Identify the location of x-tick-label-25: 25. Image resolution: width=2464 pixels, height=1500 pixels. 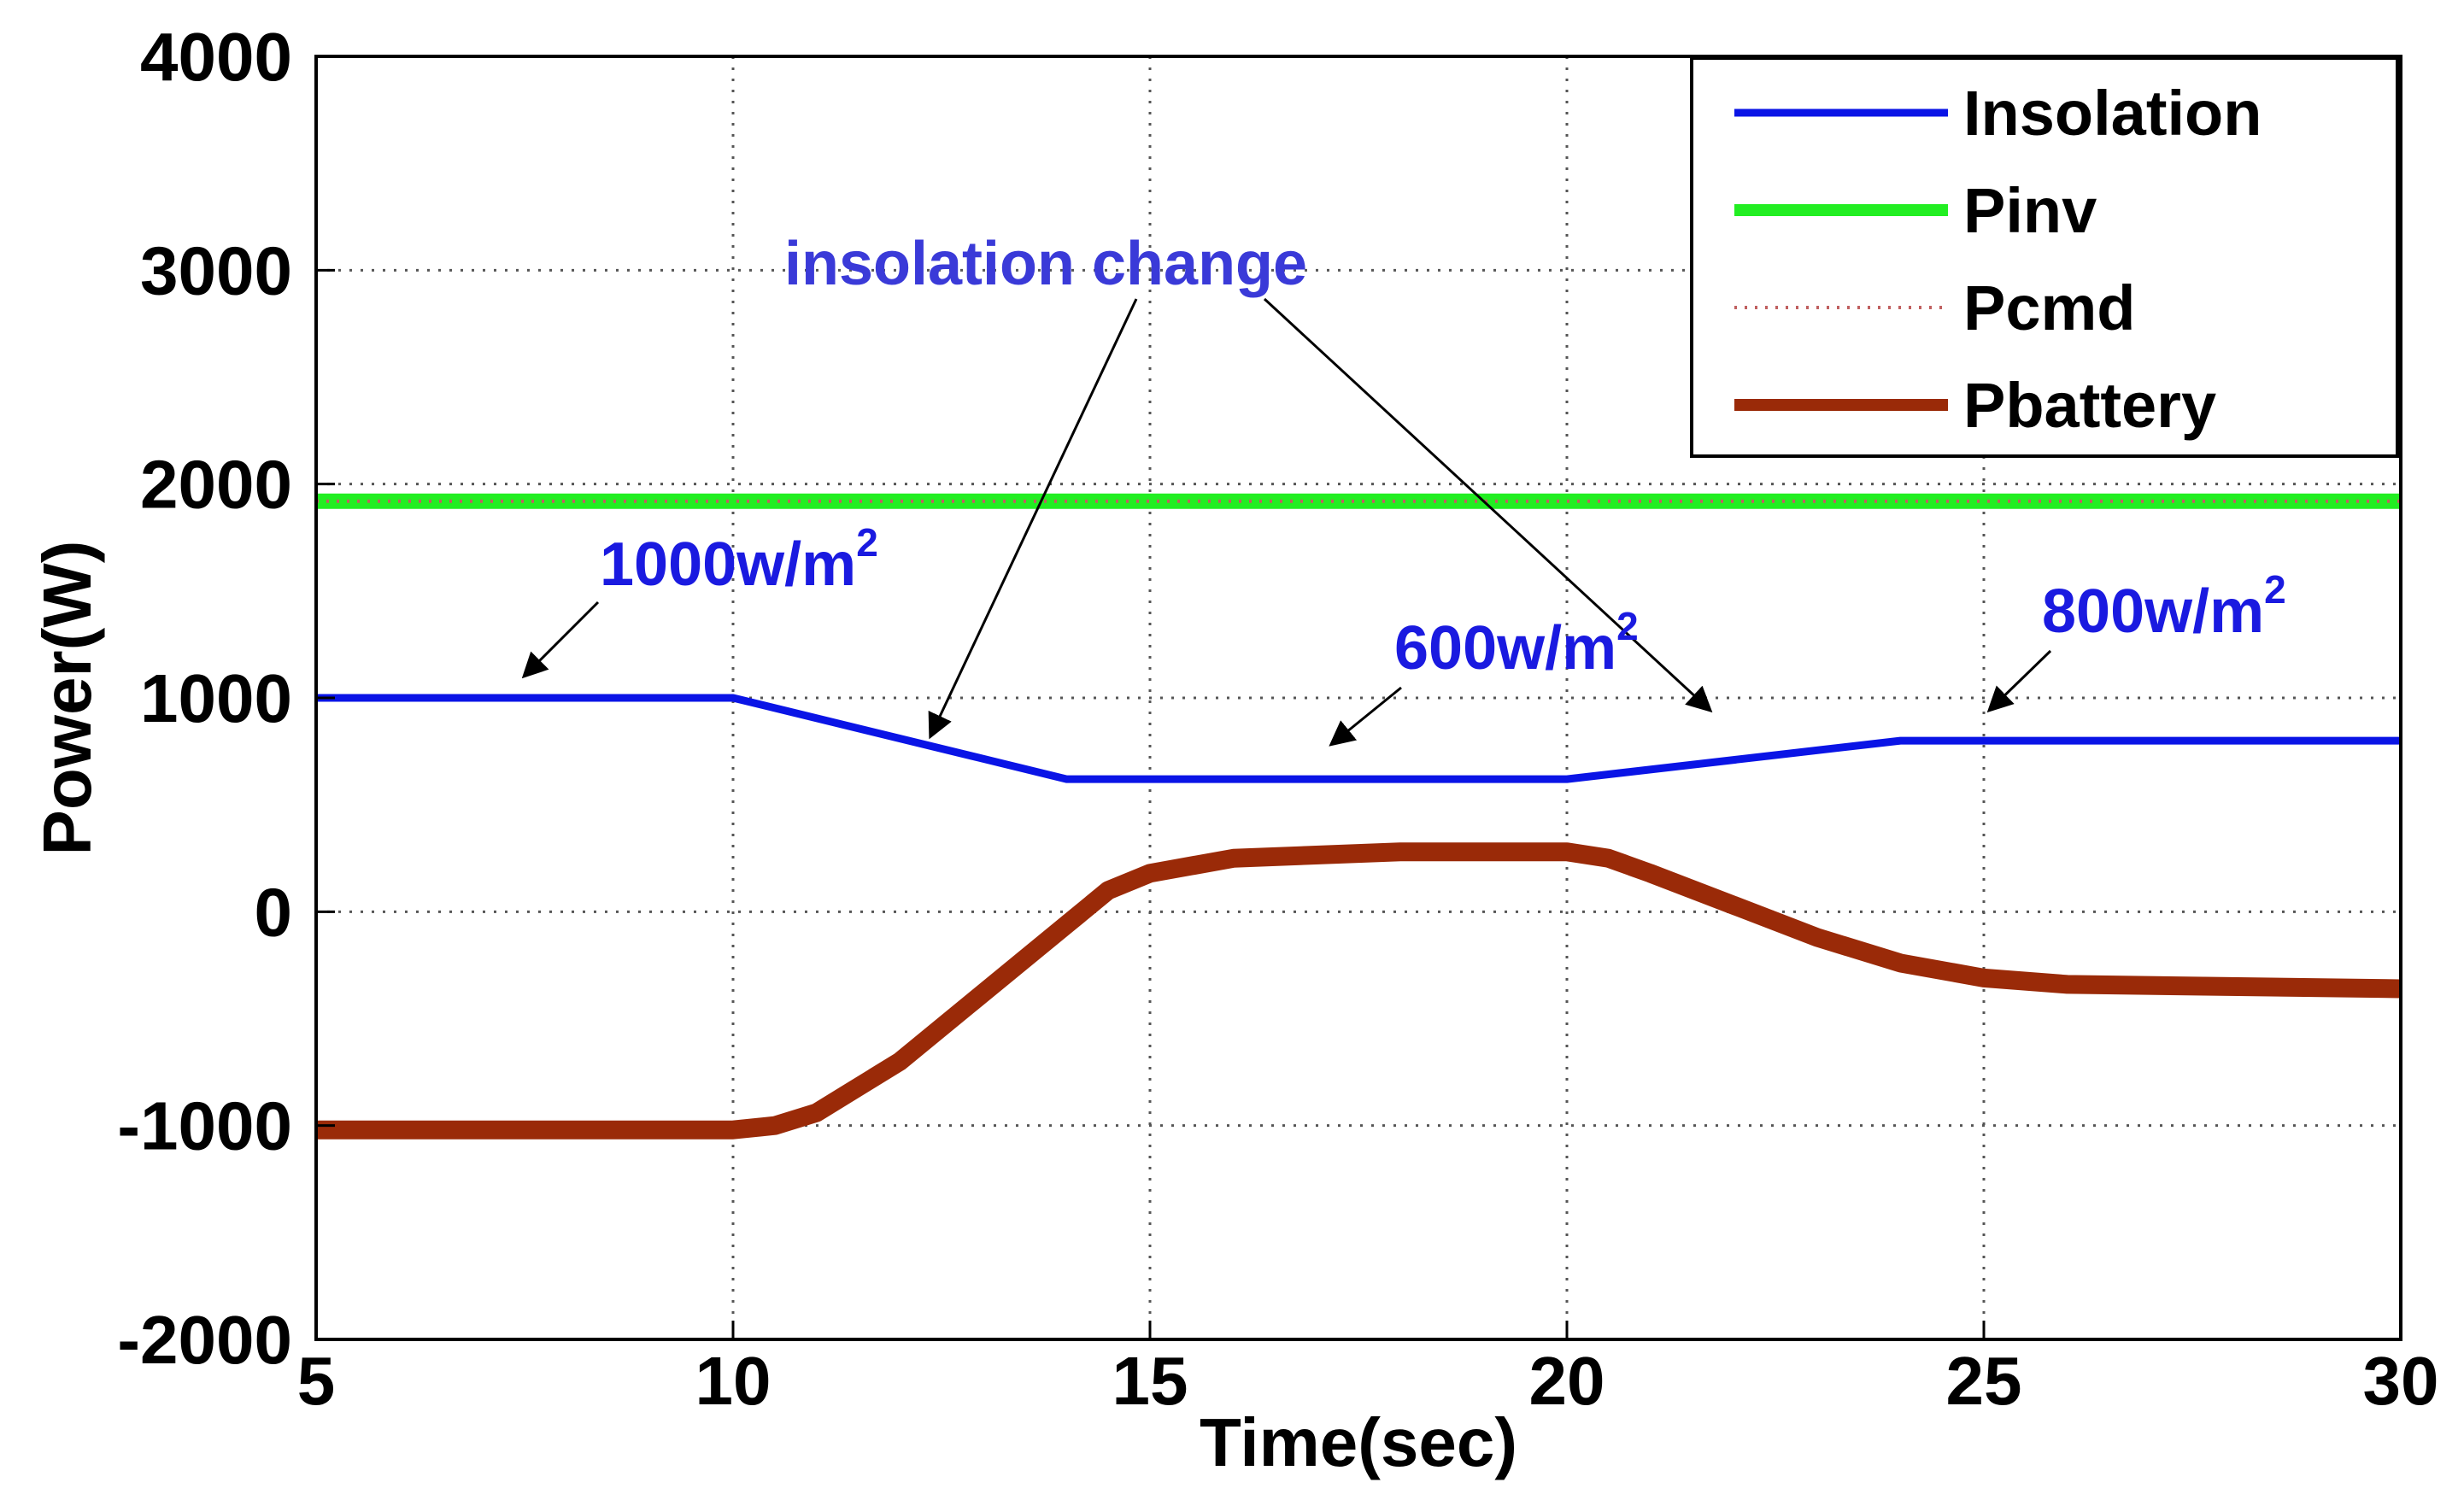
(1984, 1381).